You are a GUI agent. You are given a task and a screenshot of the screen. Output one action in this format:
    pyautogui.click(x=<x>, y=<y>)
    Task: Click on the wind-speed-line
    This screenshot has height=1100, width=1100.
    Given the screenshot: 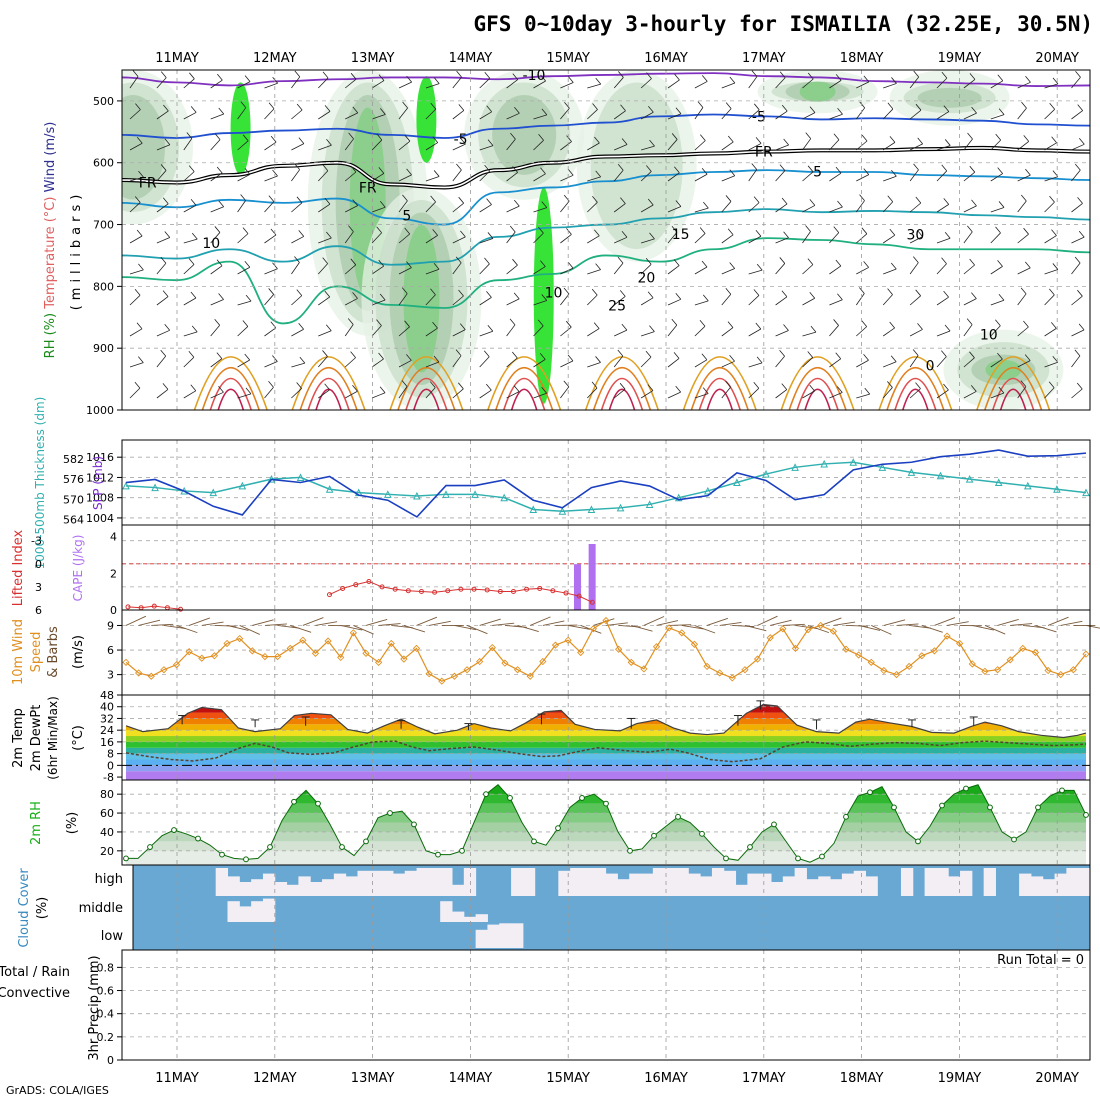 What is the action you would take?
    pyautogui.click(x=606, y=650)
    